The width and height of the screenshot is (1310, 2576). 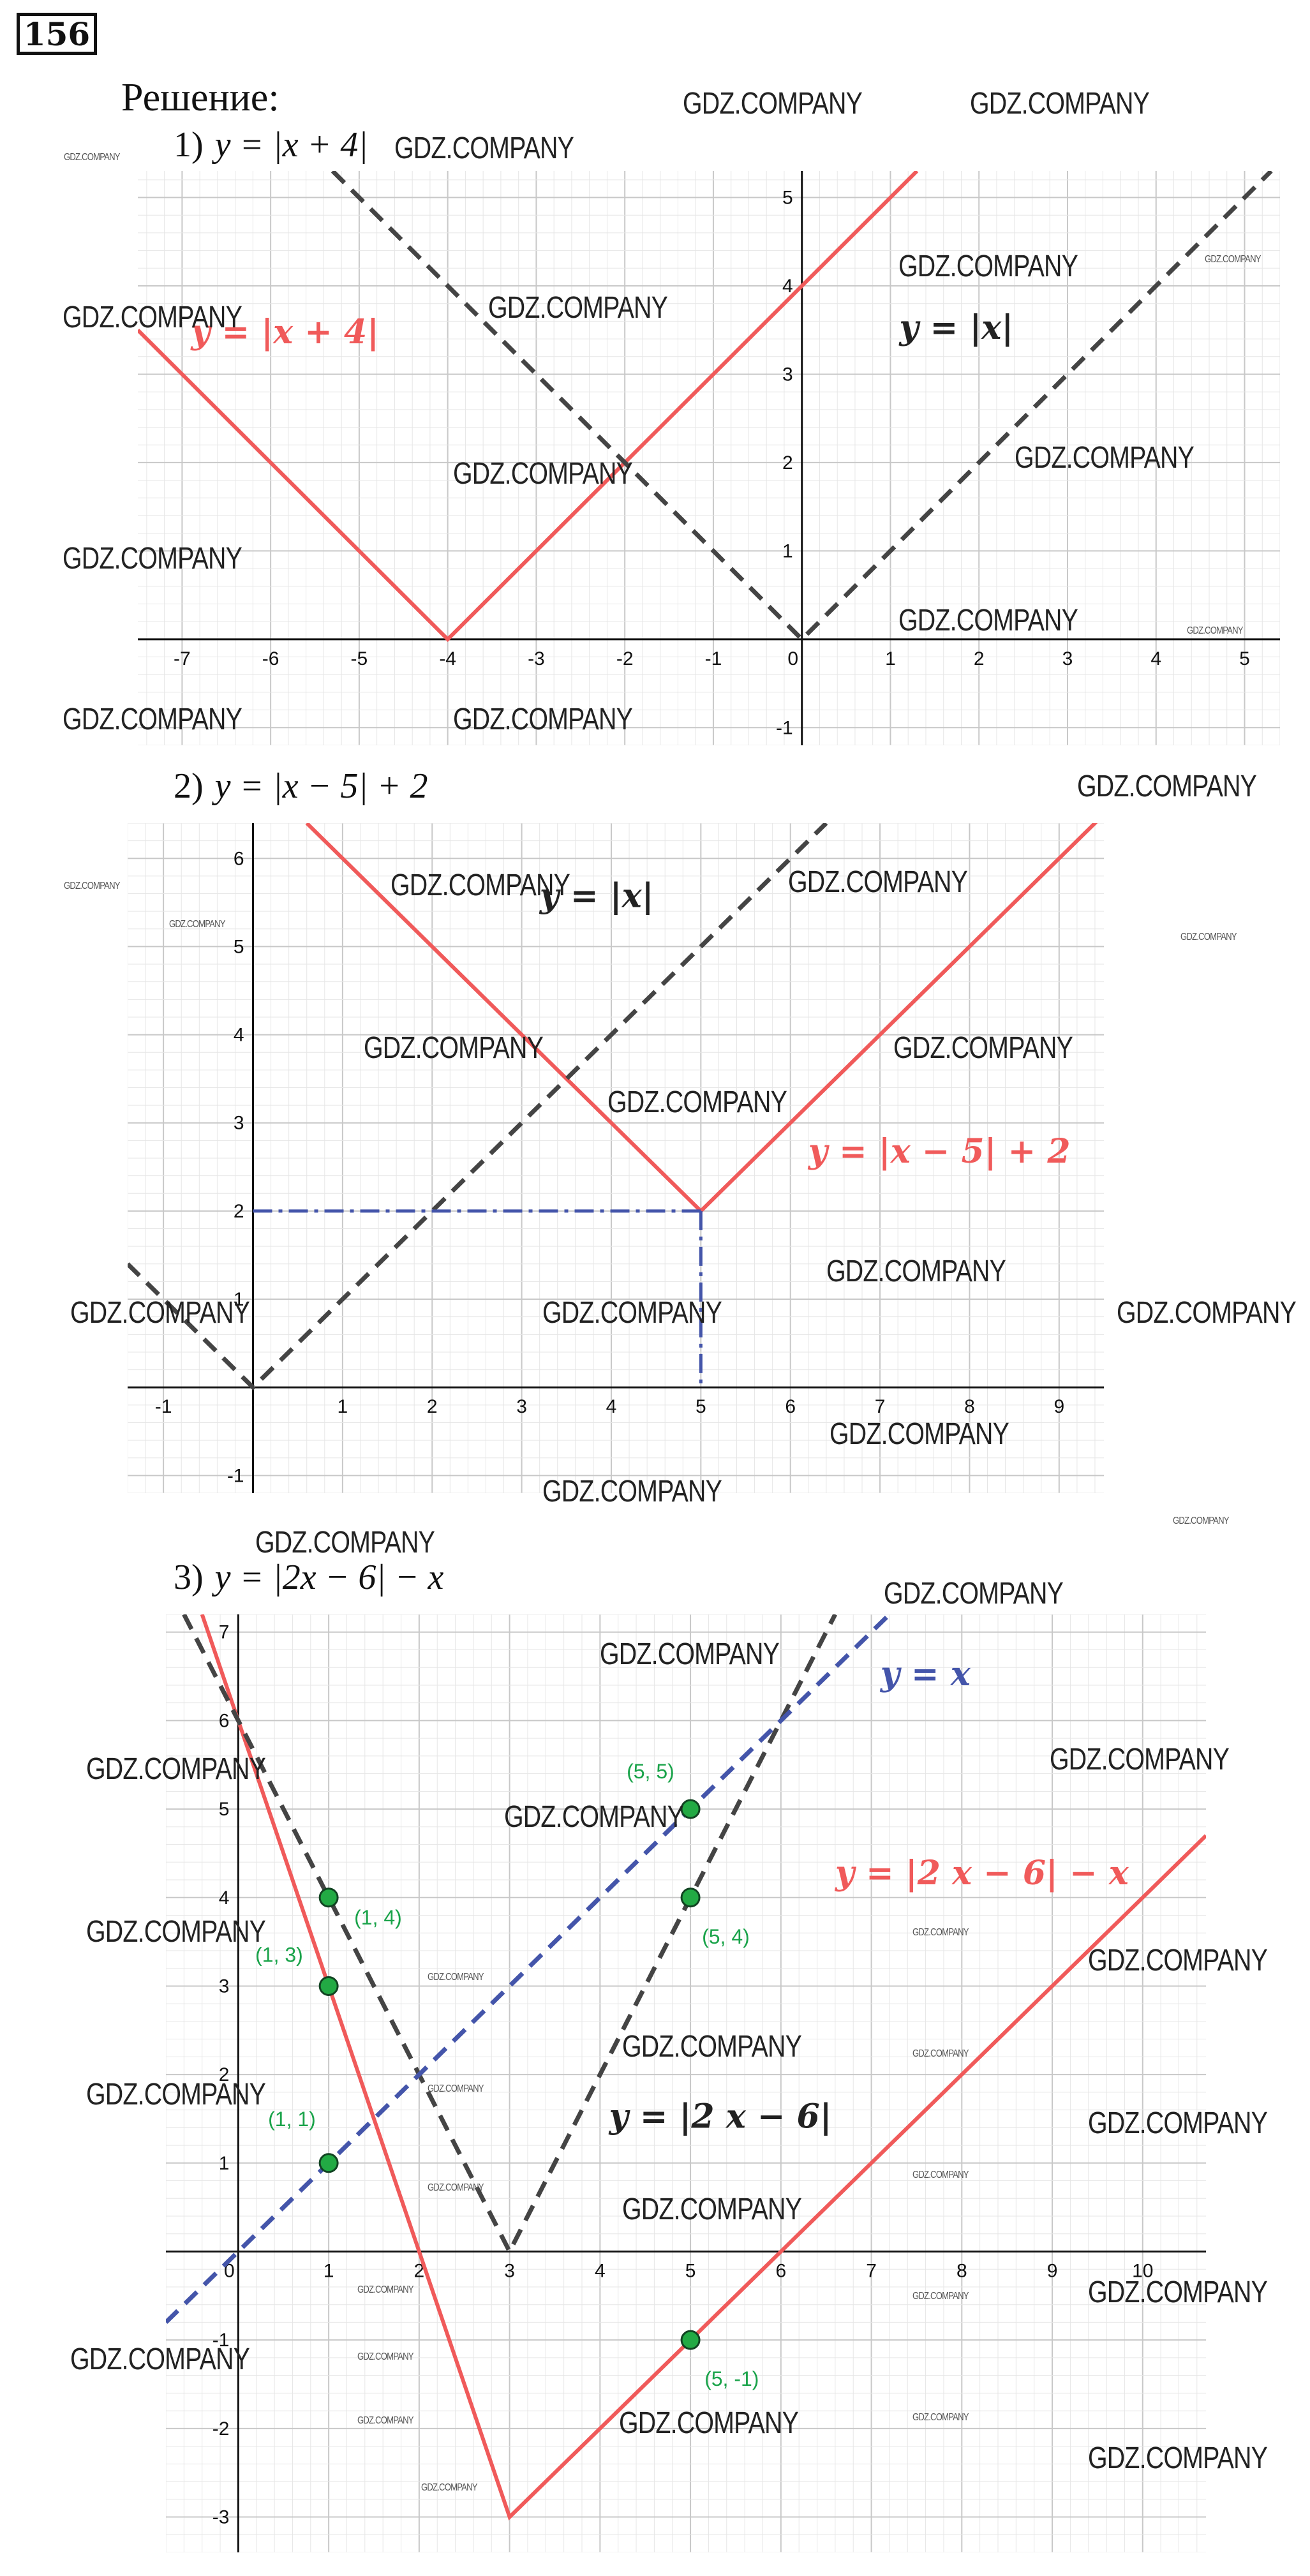 What do you see at coordinates (969, 1406) in the screenshot?
I see `x-tick-label: 8` at bounding box center [969, 1406].